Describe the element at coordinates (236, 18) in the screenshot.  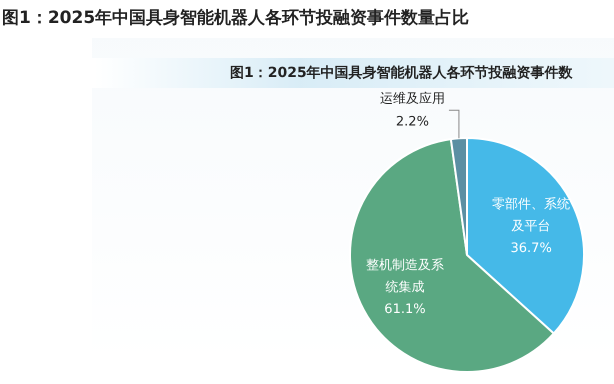
I see `chart-title: 图1：2025年中国具身智能机器人各环节投融资事件数量占比` at that location.